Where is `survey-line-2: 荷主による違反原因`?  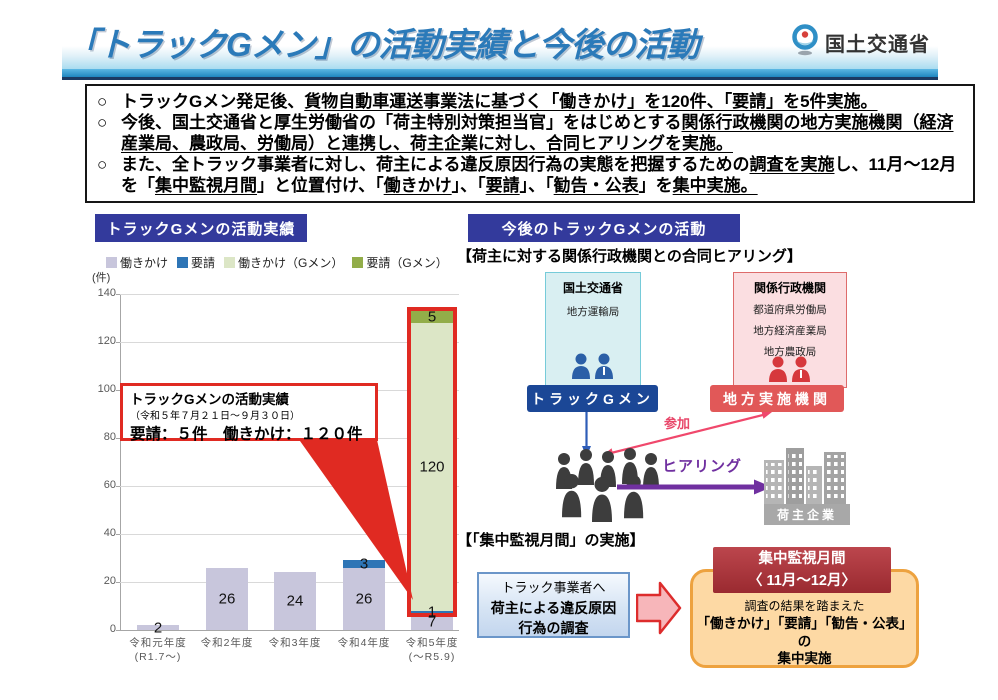
survey-line-2: 荷主による違反原因 is located at coordinates (553, 607).